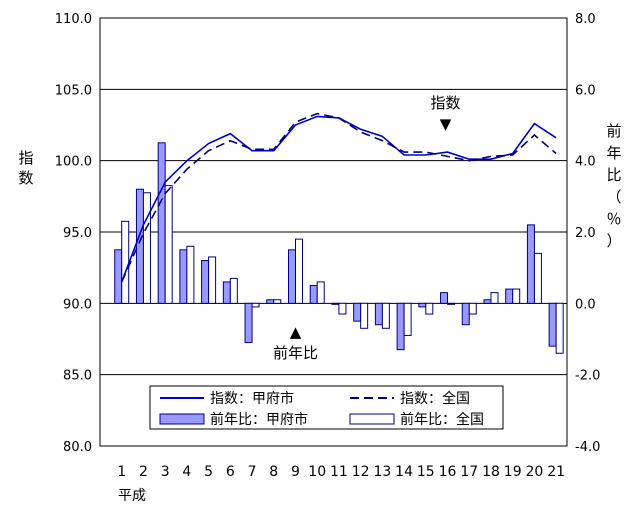  I want to click on x-tick-label: 10, so click(317, 472).